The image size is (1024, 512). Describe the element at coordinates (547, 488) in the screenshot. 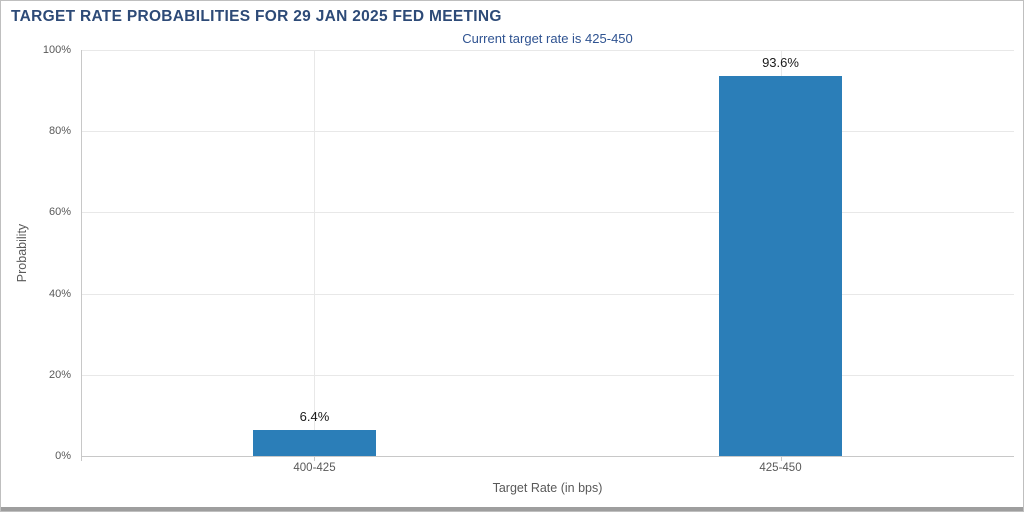

I see `x-axis-title: Target Rate (in bps)` at that location.